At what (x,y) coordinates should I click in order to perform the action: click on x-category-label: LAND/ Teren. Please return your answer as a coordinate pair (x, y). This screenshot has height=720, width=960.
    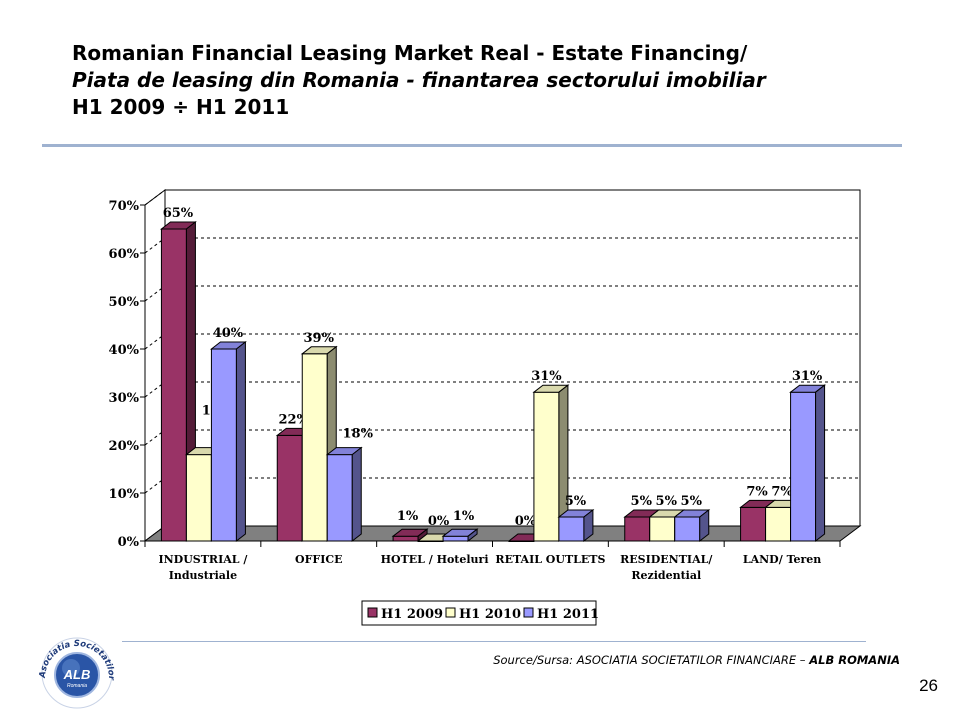
    Looking at the image, I should click on (782, 559).